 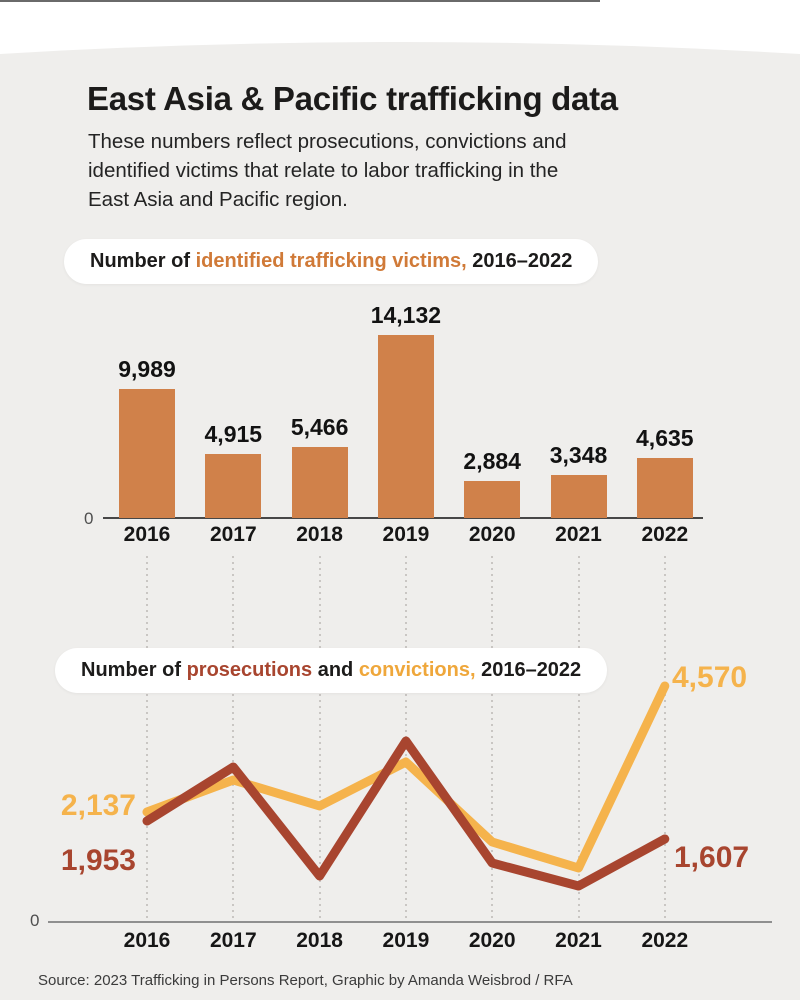 I want to click on bar-value-2016: 9,989, so click(x=147, y=369).